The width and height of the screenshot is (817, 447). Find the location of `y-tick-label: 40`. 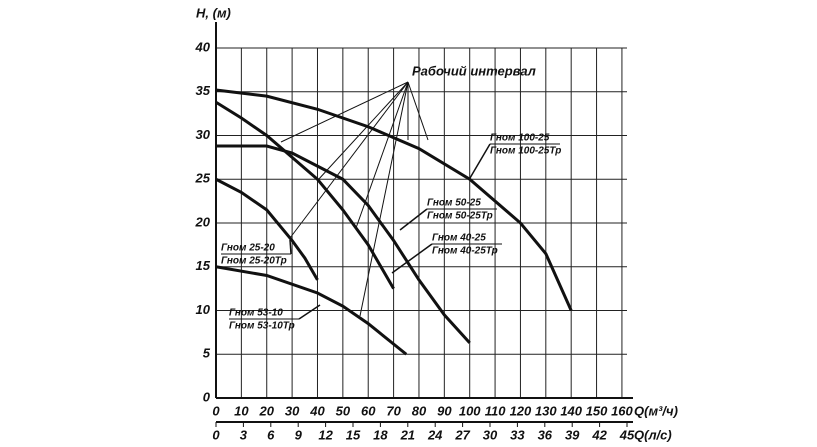

y-tick-label: 40 is located at coordinates (203, 46).